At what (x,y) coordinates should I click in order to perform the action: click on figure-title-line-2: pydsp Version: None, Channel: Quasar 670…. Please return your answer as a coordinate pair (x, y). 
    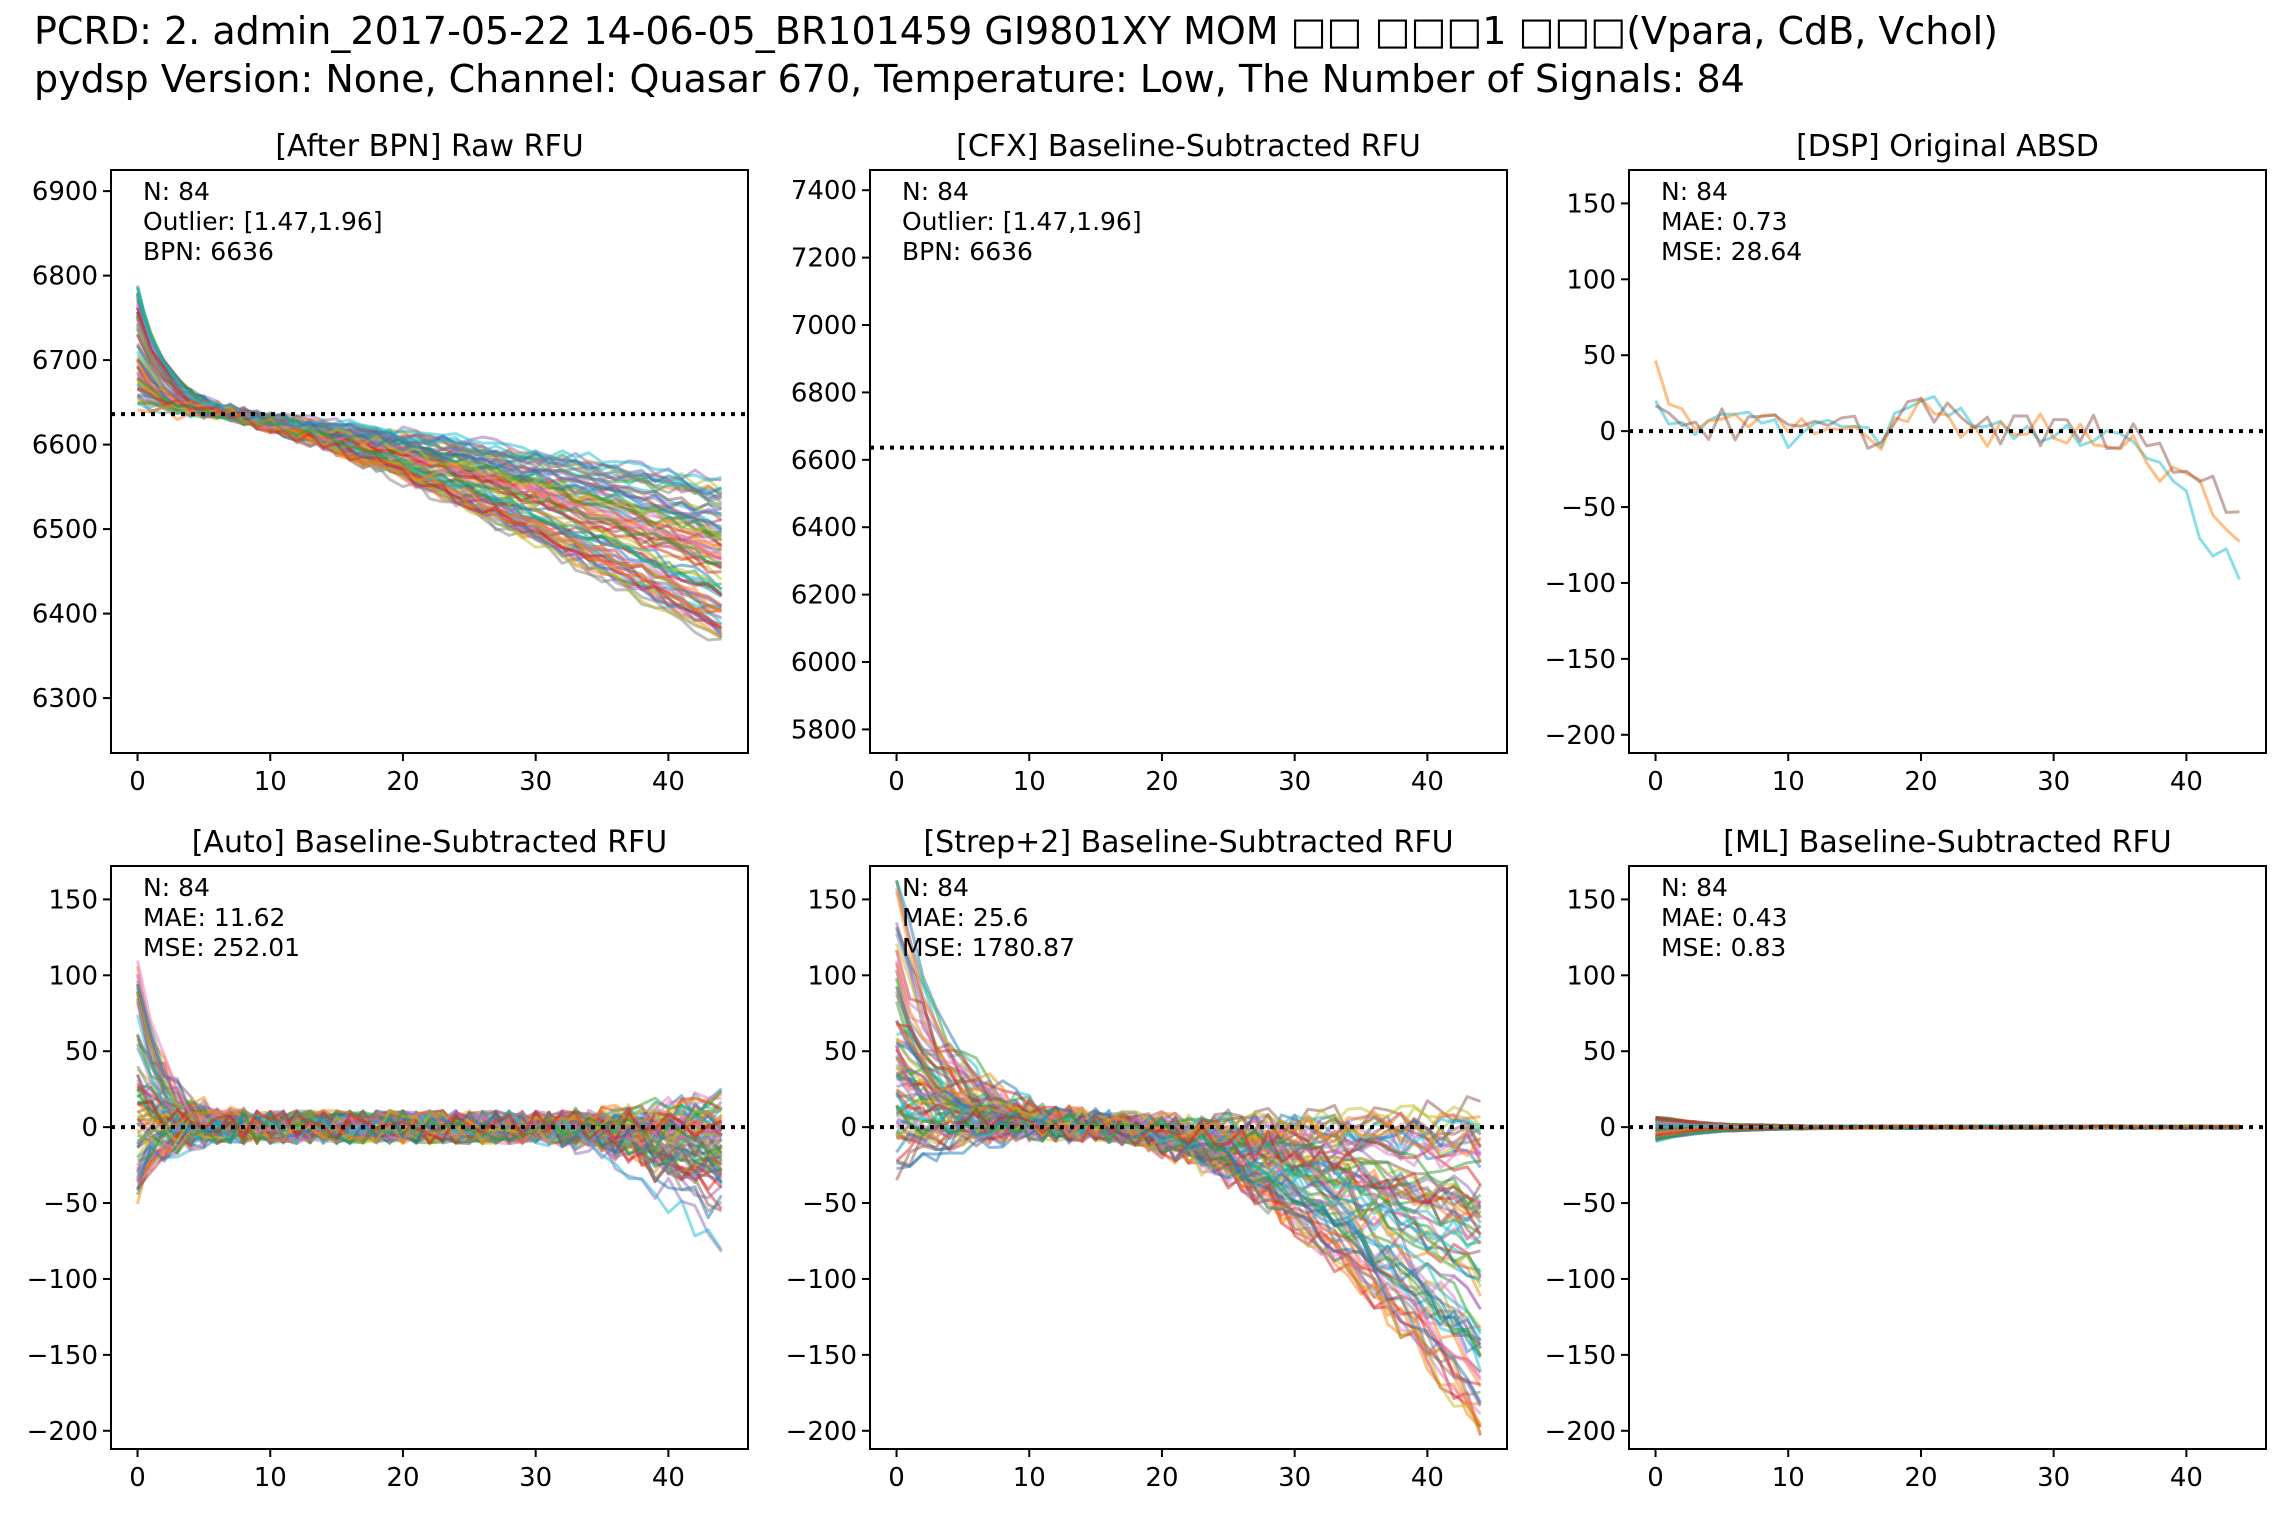
    Looking at the image, I should click on (889, 79).